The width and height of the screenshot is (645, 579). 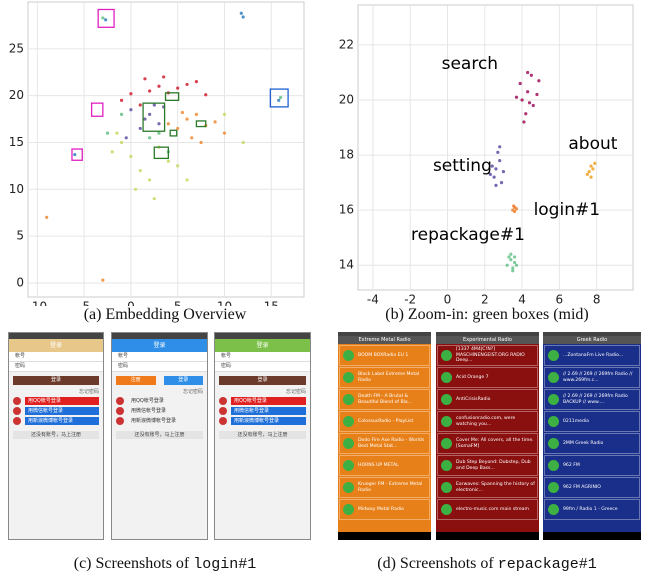 What do you see at coordinates (592, 487) in the screenshot?
I see `station-item: 962 FM AGRINIO` at bounding box center [592, 487].